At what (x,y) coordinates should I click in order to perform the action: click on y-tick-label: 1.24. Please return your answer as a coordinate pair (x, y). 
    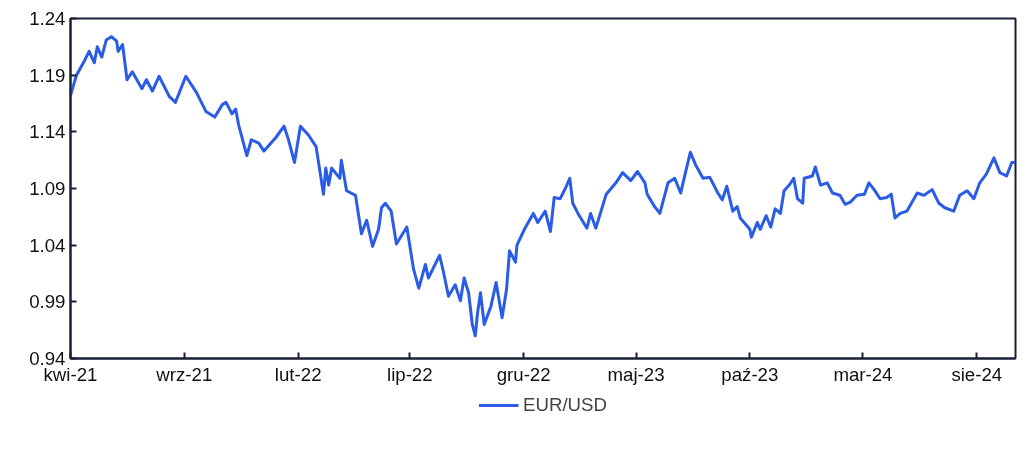
    Looking at the image, I should click on (47, 18).